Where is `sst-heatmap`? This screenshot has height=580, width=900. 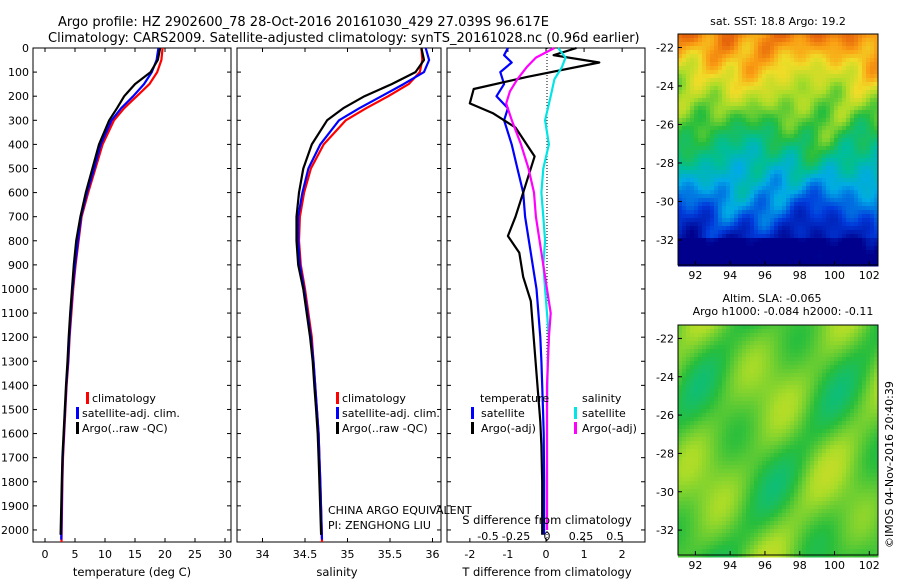
sst-heatmap is located at coordinates (778, 150).